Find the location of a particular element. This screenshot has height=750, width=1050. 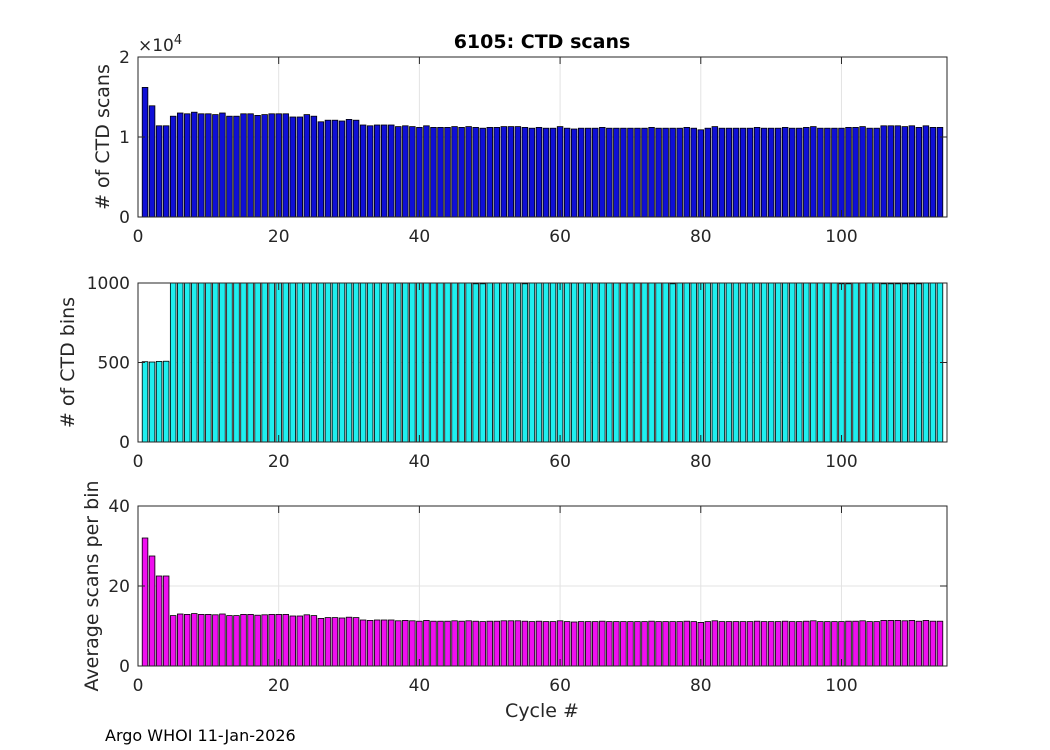

x-tick-label: 20 is located at coordinates (279, 462).